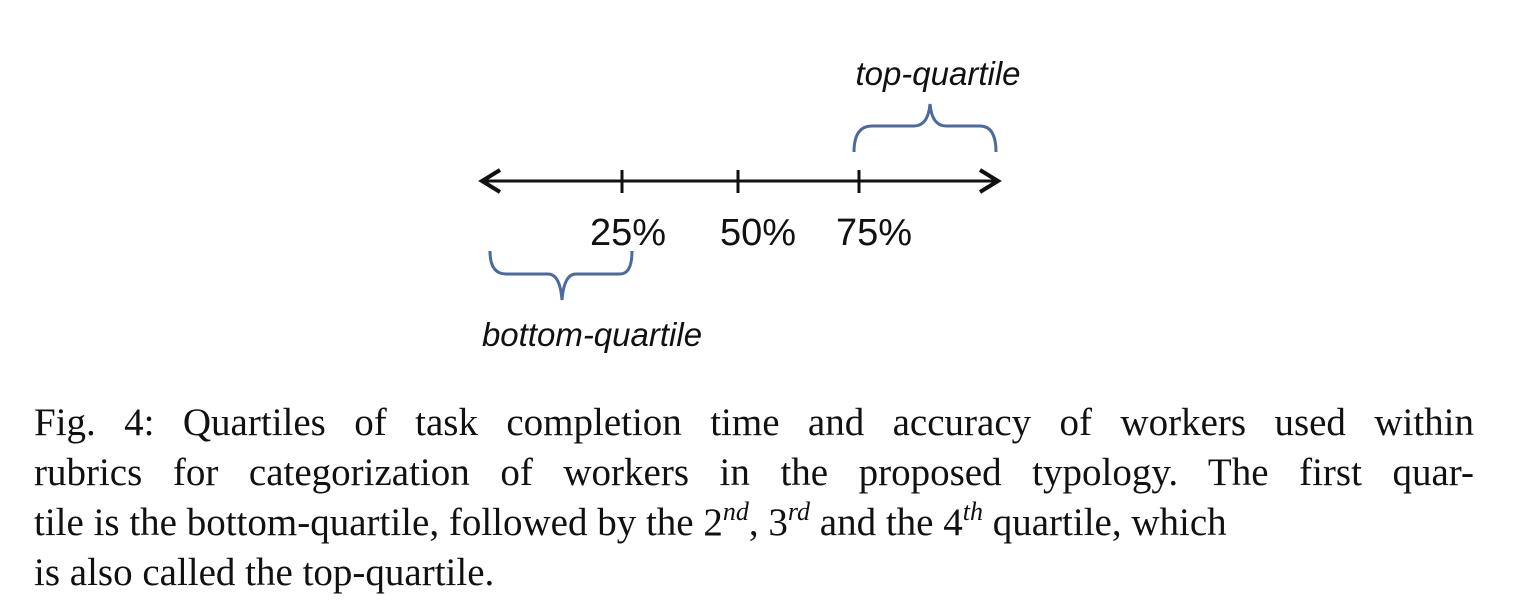 This screenshot has width=1524, height=612. I want to click on tick-label-50: 50%, so click(758, 233).